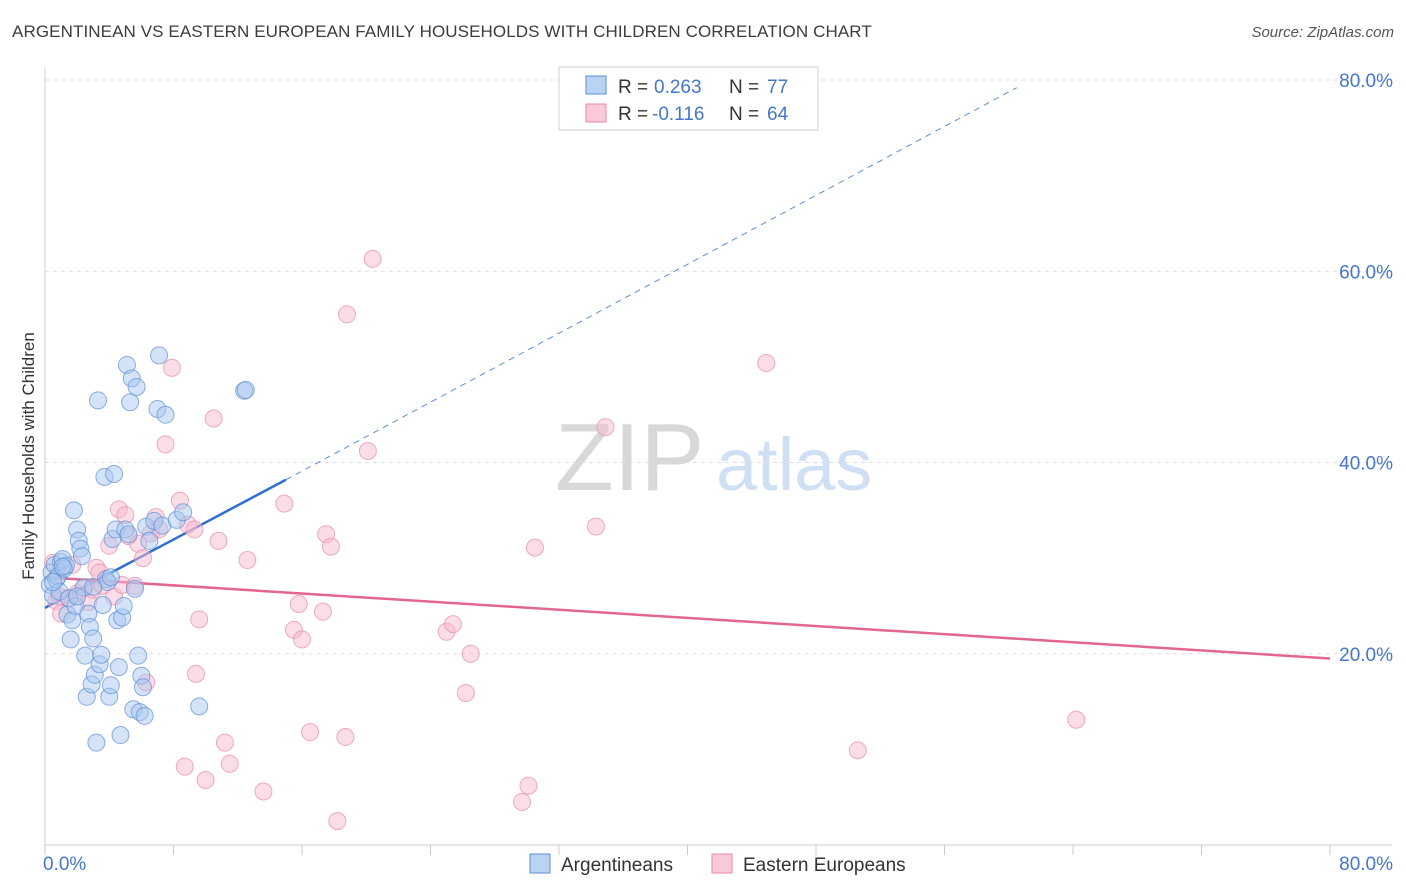  I want to click on trend-line-eastern-europeans, so click(687, 618).